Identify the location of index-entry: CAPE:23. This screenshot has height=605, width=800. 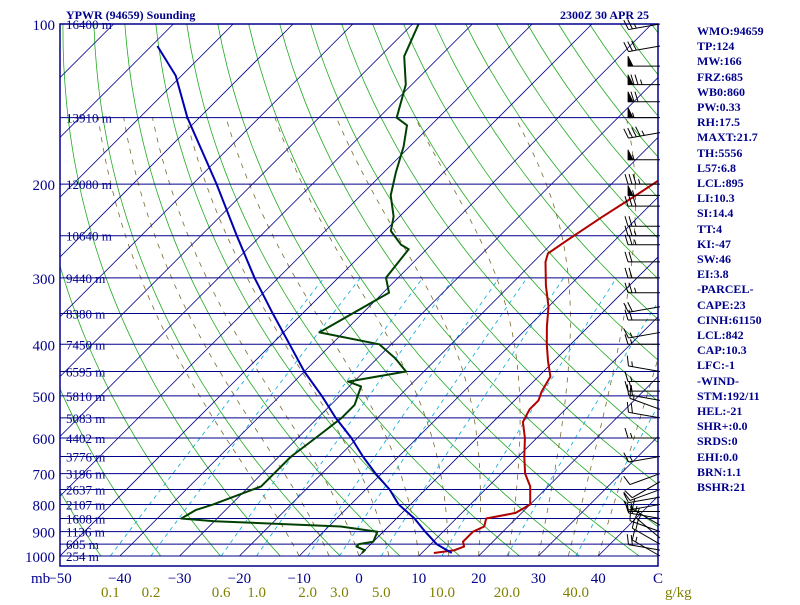
(747, 305).